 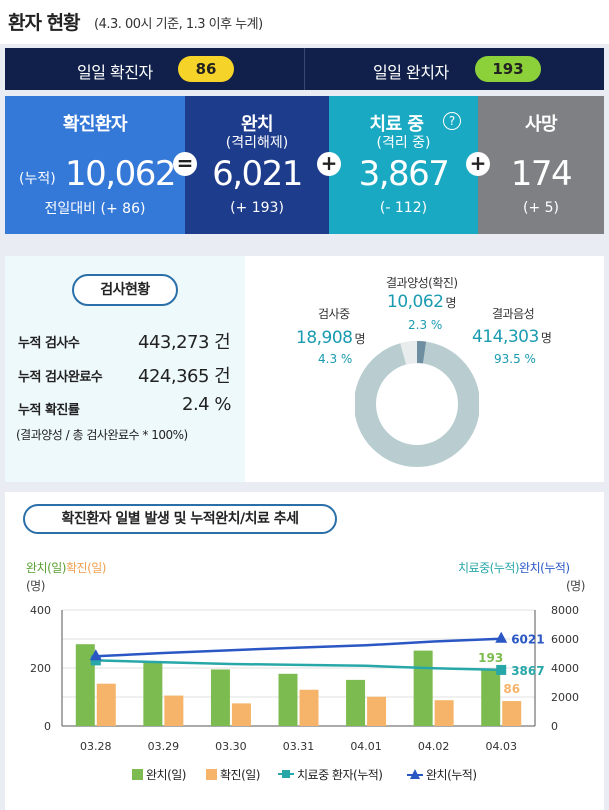 What do you see at coordinates (40, 668) in the screenshot?
I see `left-tick-label: 200` at bounding box center [40, 668].